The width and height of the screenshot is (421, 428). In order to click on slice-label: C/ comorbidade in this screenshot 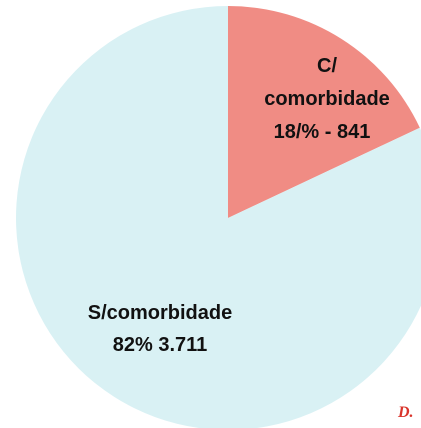, I will do `click(327, 82)`.